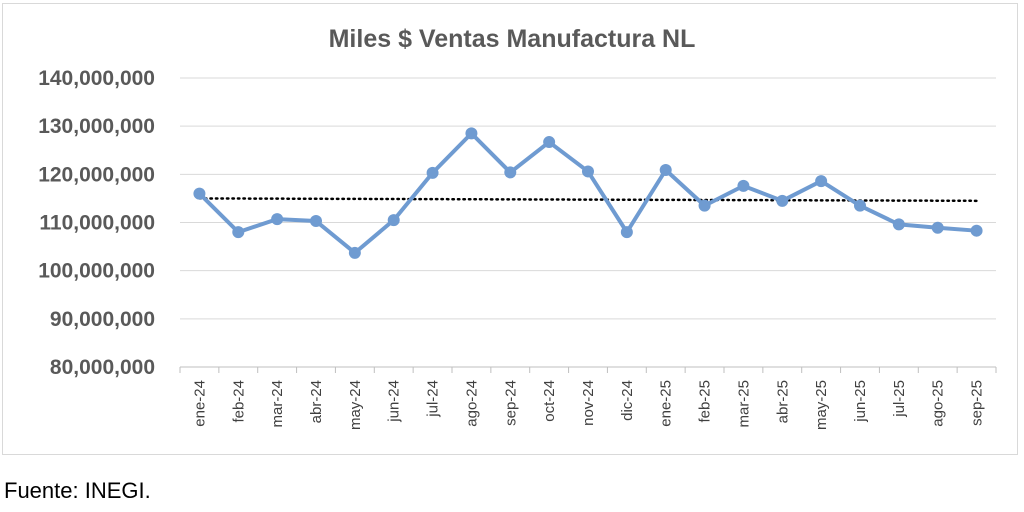 This screenshot has width=1024, height=512. Describe the element at coordinates (666, 403) in the screenshot. I see `x-tick-label: ene-25` at that location.